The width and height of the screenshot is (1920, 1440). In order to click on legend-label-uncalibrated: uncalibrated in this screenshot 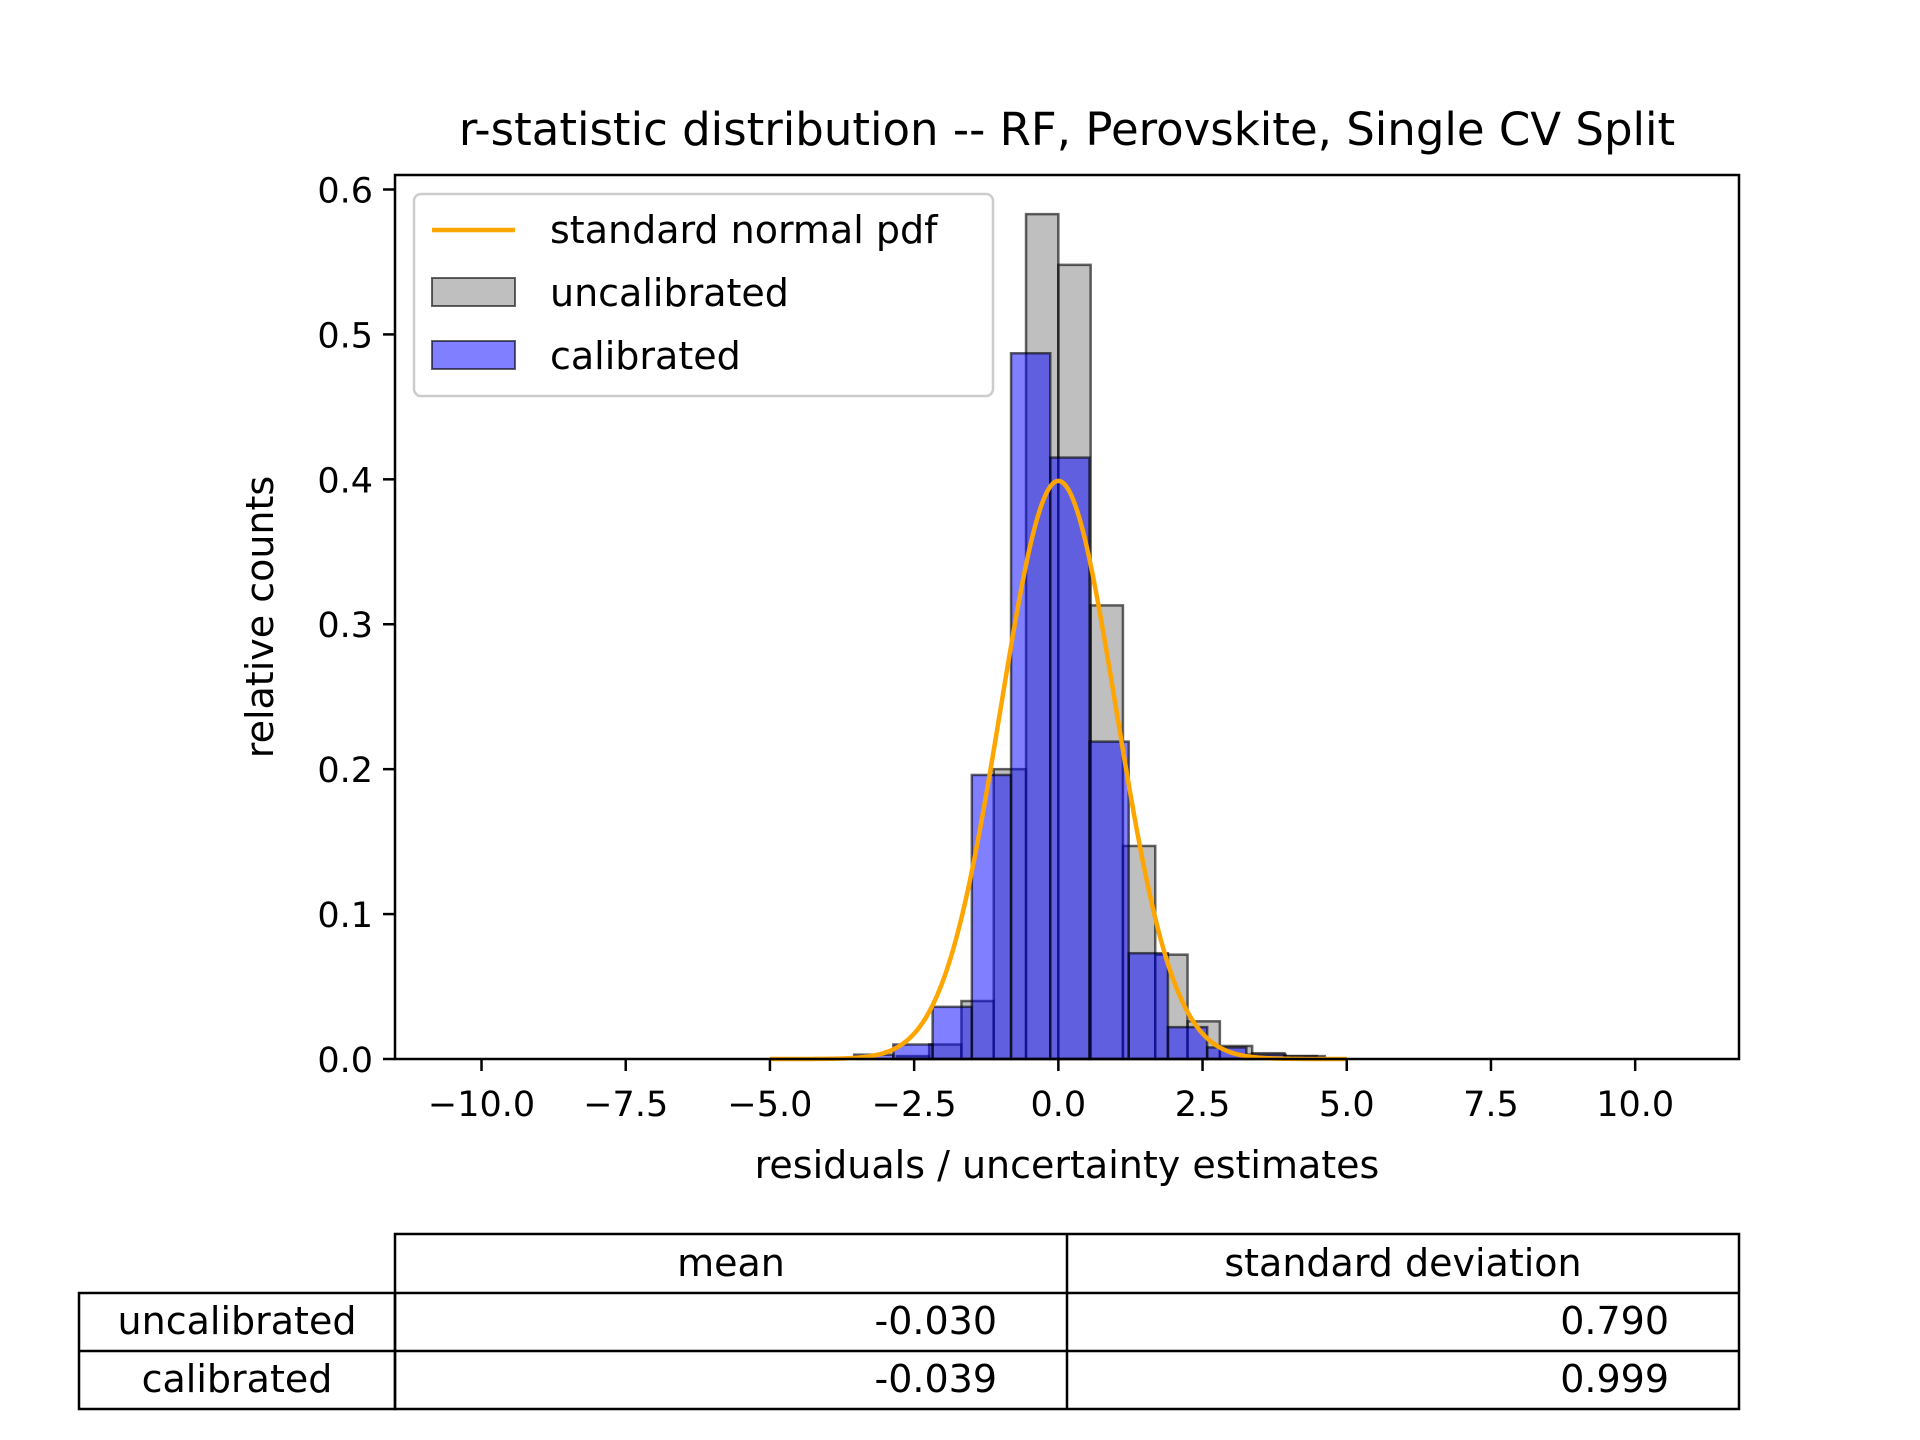, I will do `click(669, 293)`.